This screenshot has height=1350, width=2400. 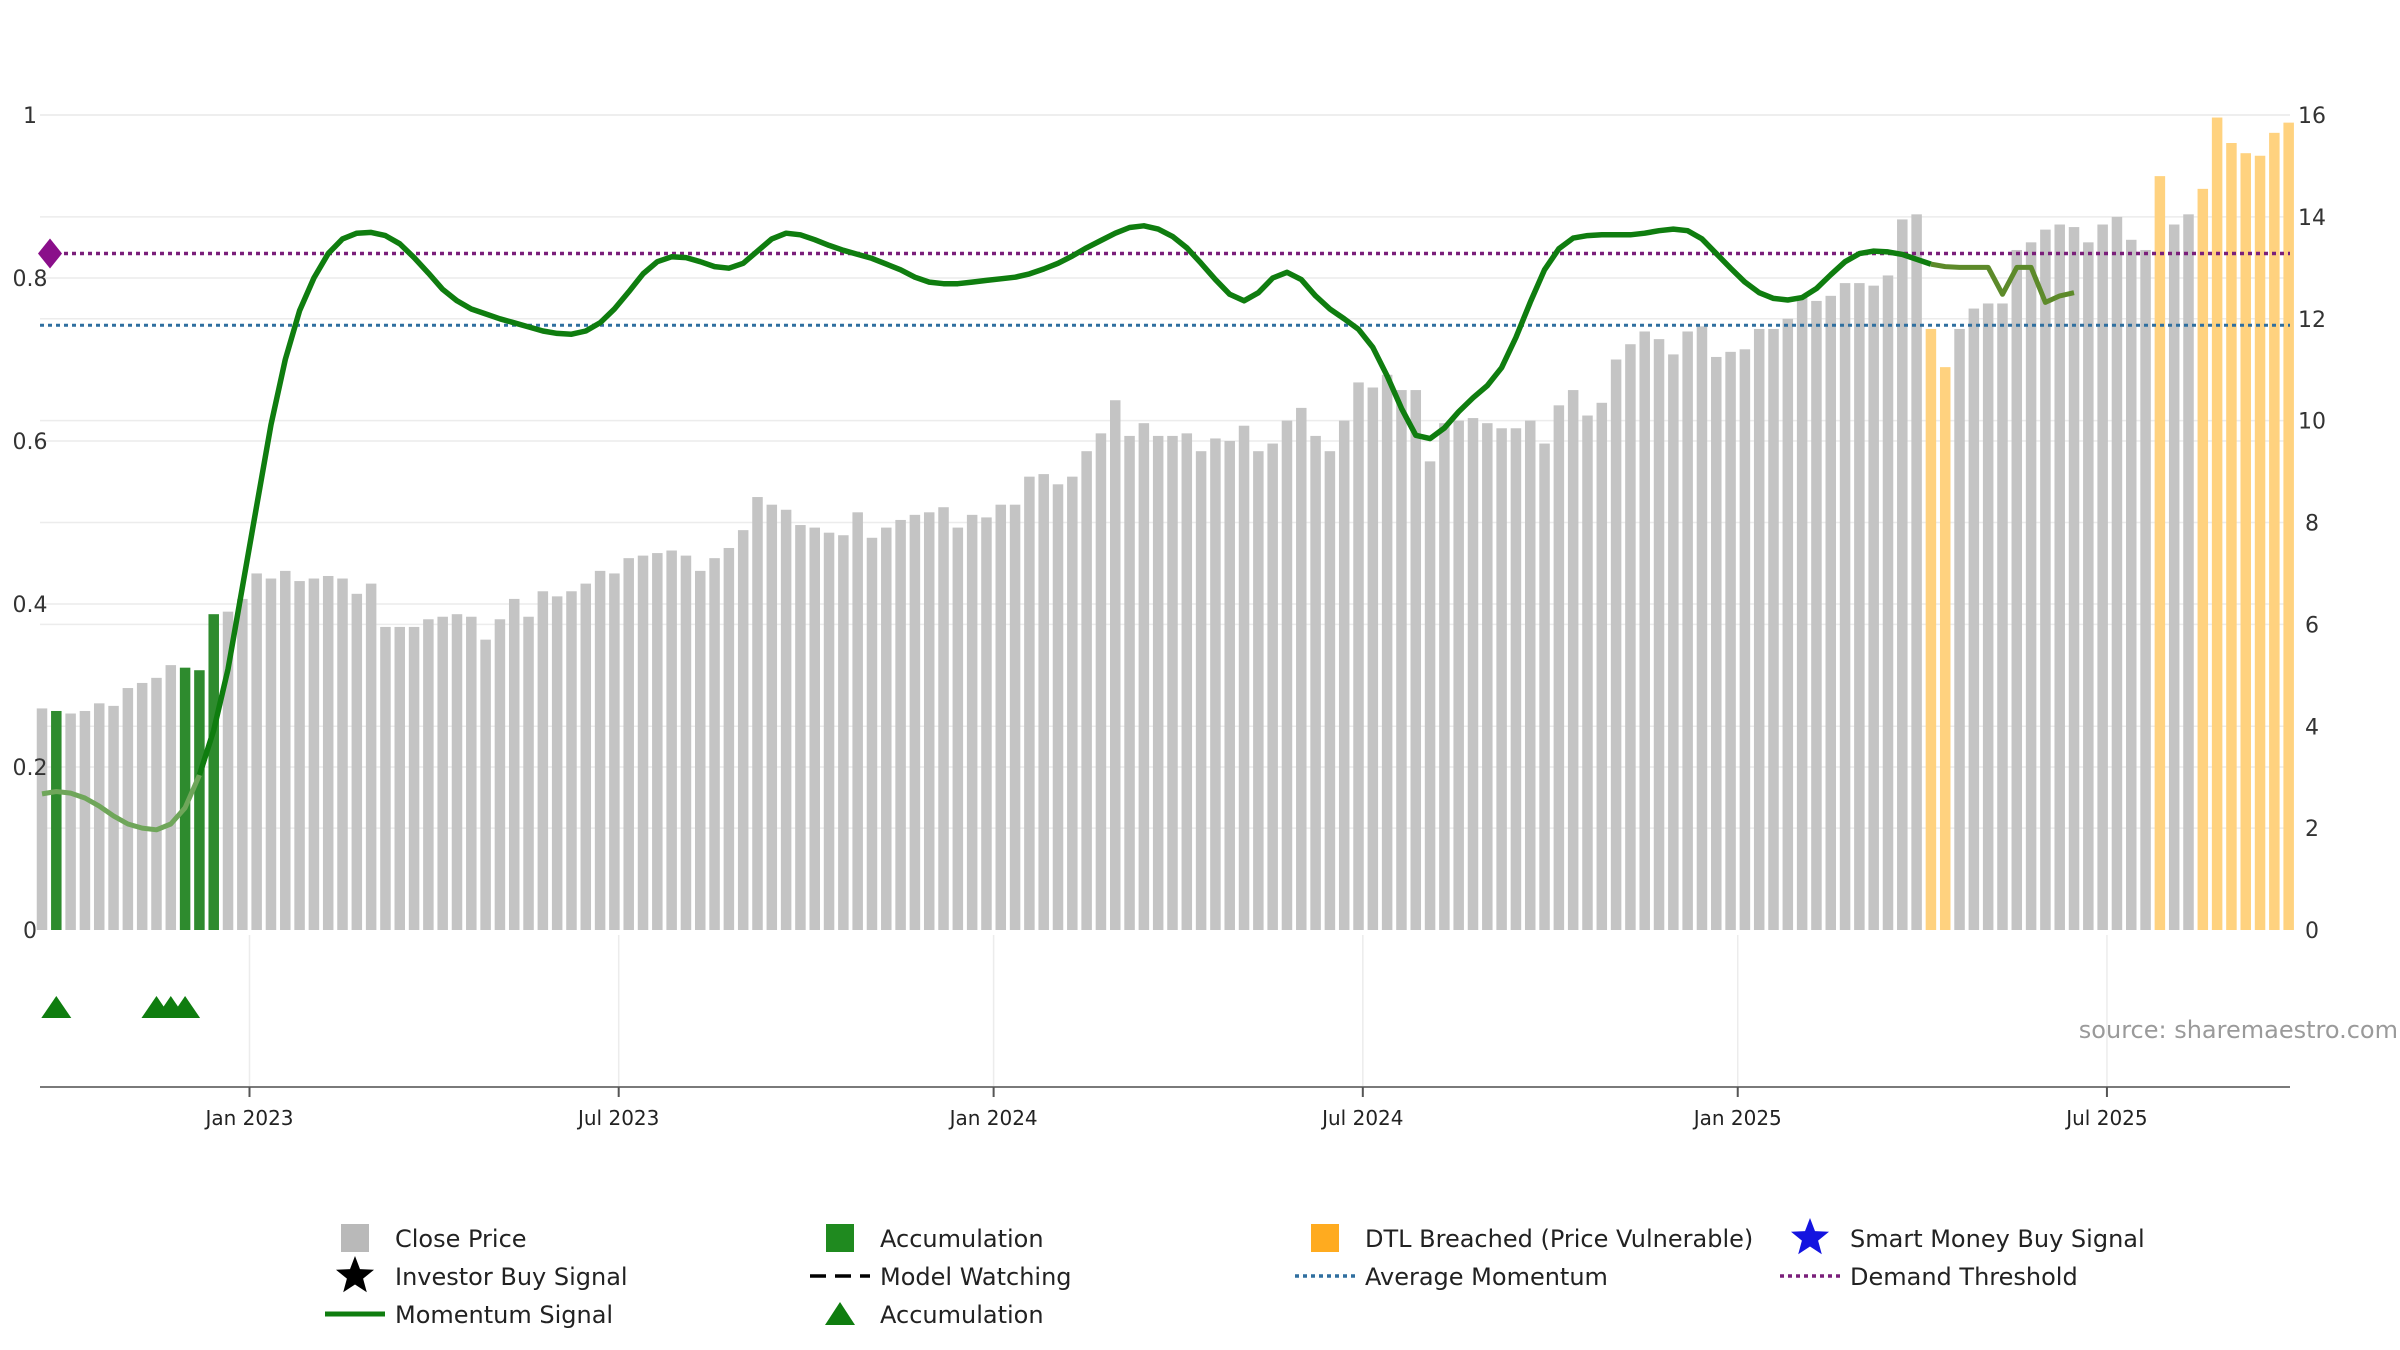 I want to click on legend-item: Investor Buy Signal, so click(x=482, y=1274).